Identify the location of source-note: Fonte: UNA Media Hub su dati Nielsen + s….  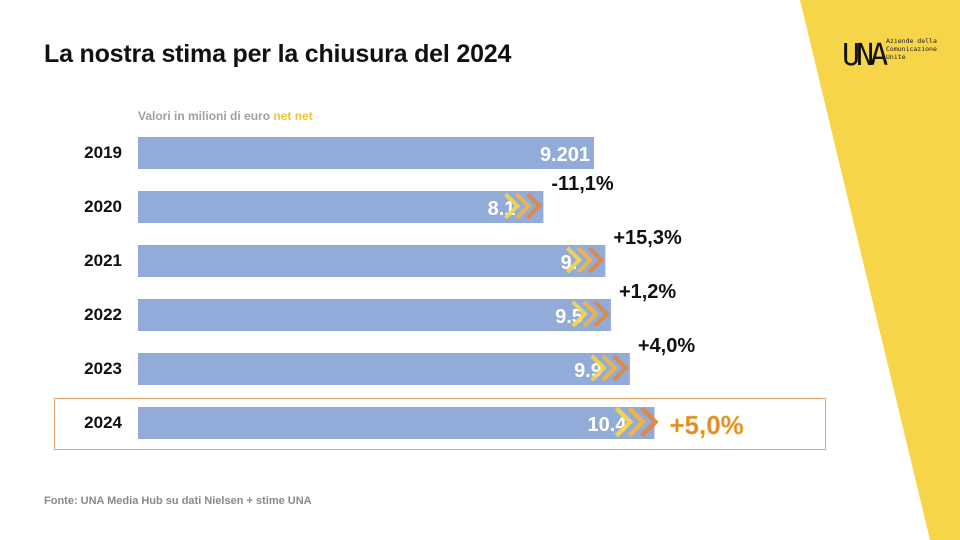
(178, 501).